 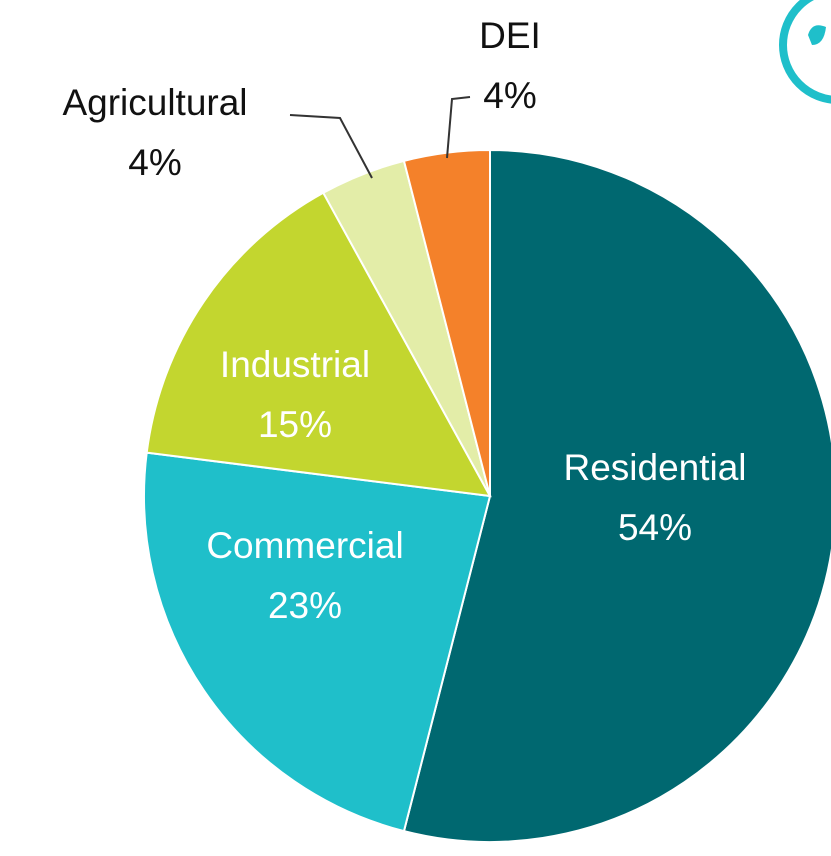 What do you see at coordinates (304, 545) in the screenshot?
I see `slice-label: Commercial` at bounding box center [304, 545].